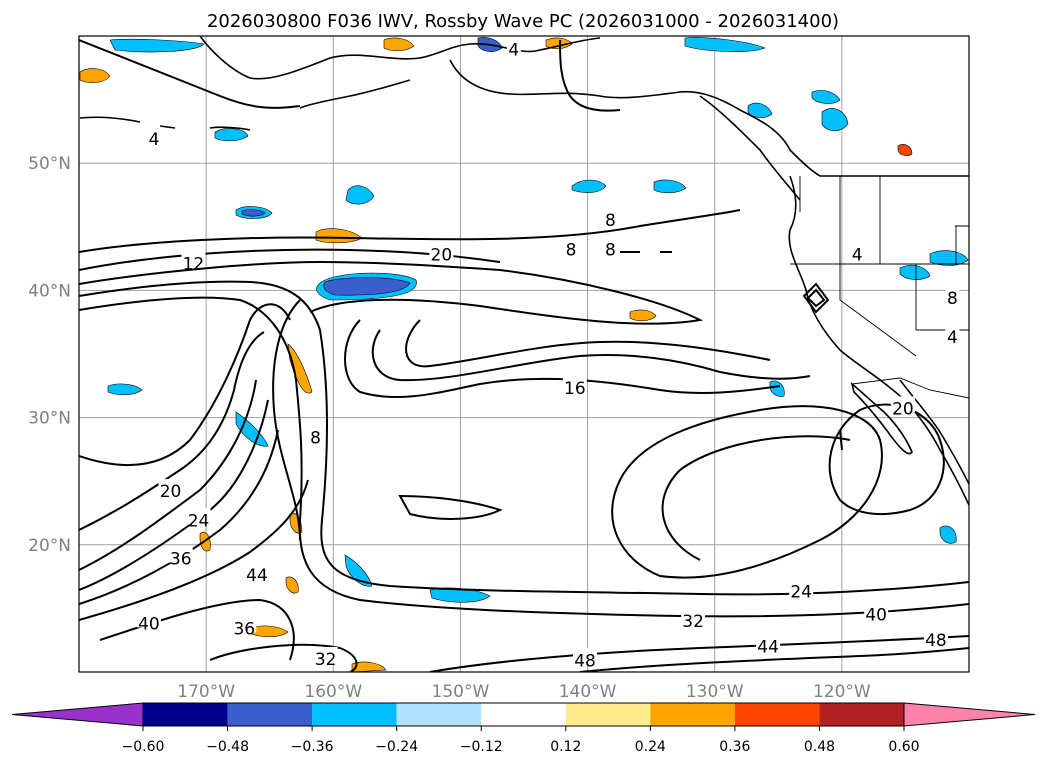 The height and width of the screenshot is (765, 1047). What do you see at coordinates (715, 692) in the screenshot?
I see `lon-tick-label: 130°W` at bounding box center [715, 692].